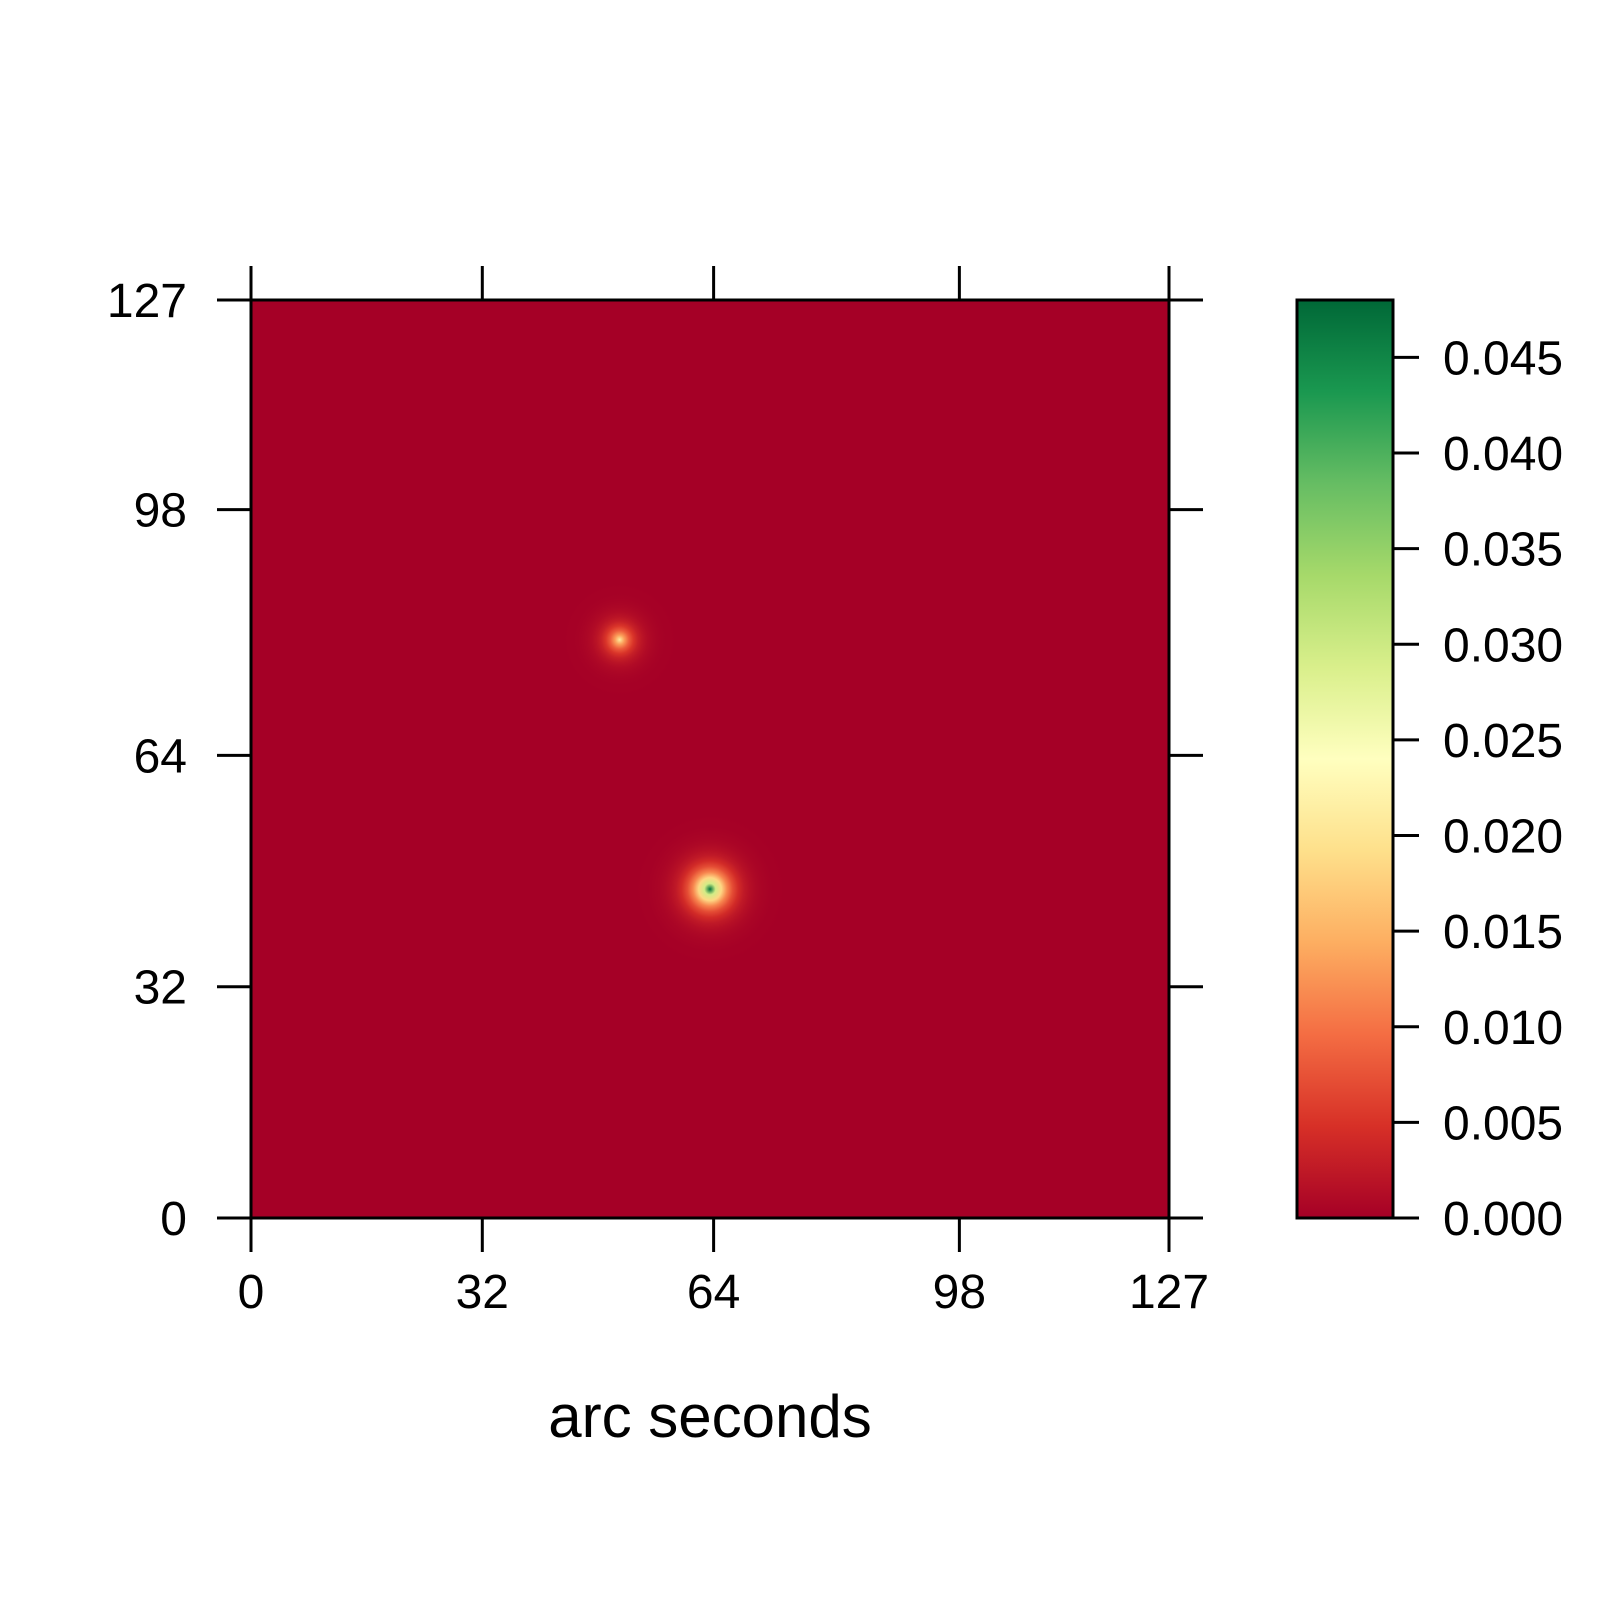 The width and height of the screenshot is (1600, 1600). What do you see at coordinates (1503, 837) in the screenshot?
I see `colorbar-tick-label: 0.020` at bounding box center [1503, 837].